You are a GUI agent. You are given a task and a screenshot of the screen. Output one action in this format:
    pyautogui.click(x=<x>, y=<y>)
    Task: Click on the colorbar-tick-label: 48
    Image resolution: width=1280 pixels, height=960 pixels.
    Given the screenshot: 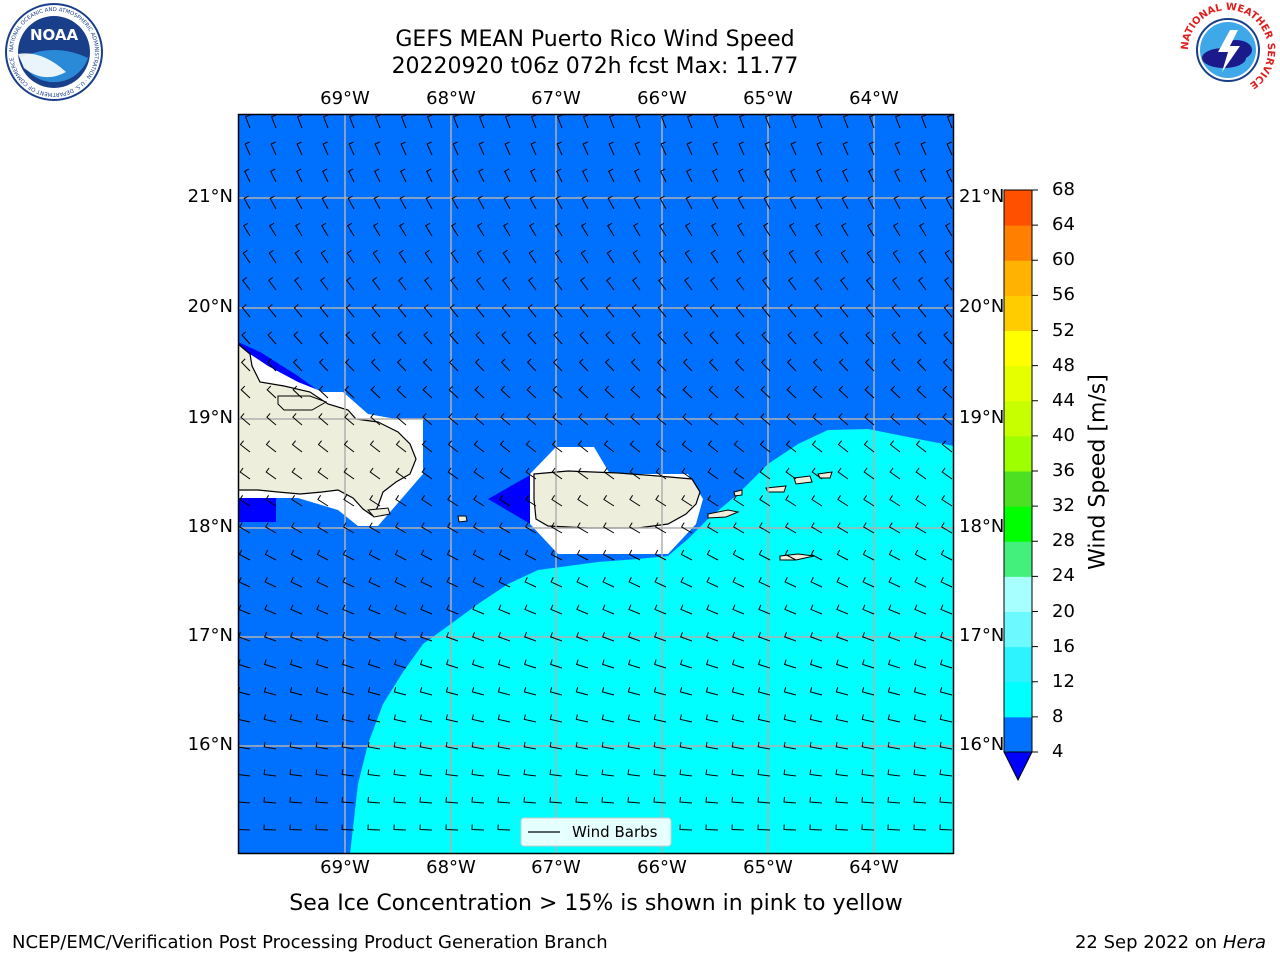 What is the action you would take?
    pyautogui.click(x=1063, y=365)
    